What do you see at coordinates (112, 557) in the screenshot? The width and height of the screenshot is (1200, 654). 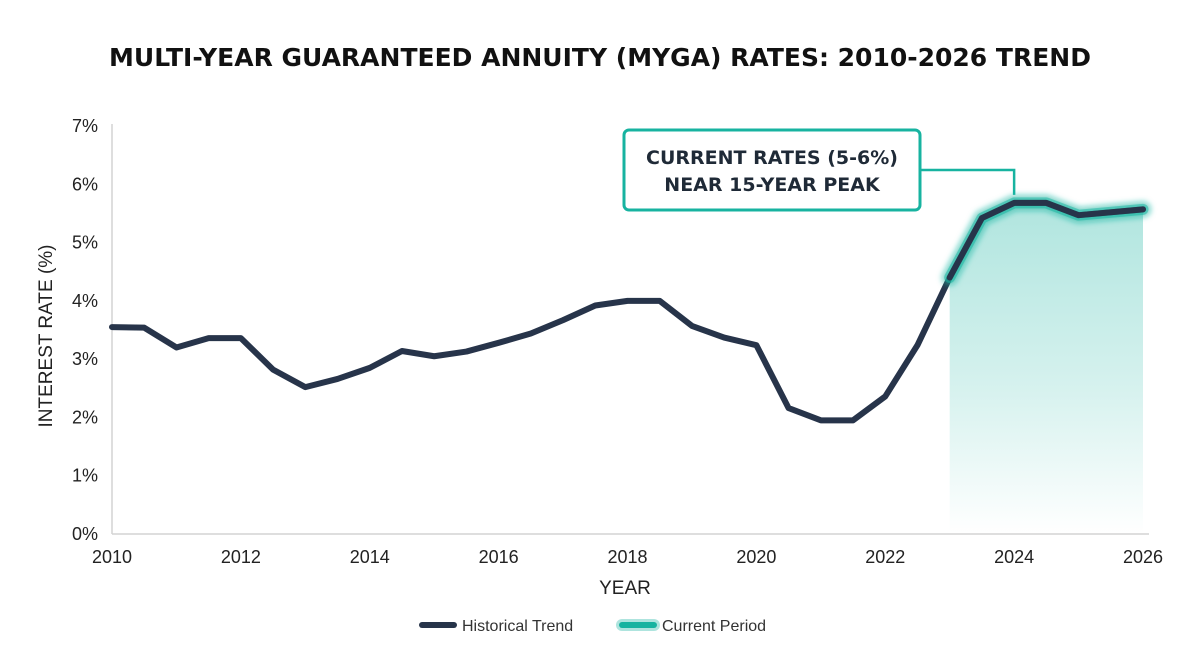 I see `x-tick-label: 2010` at bounding box center [112, 557].